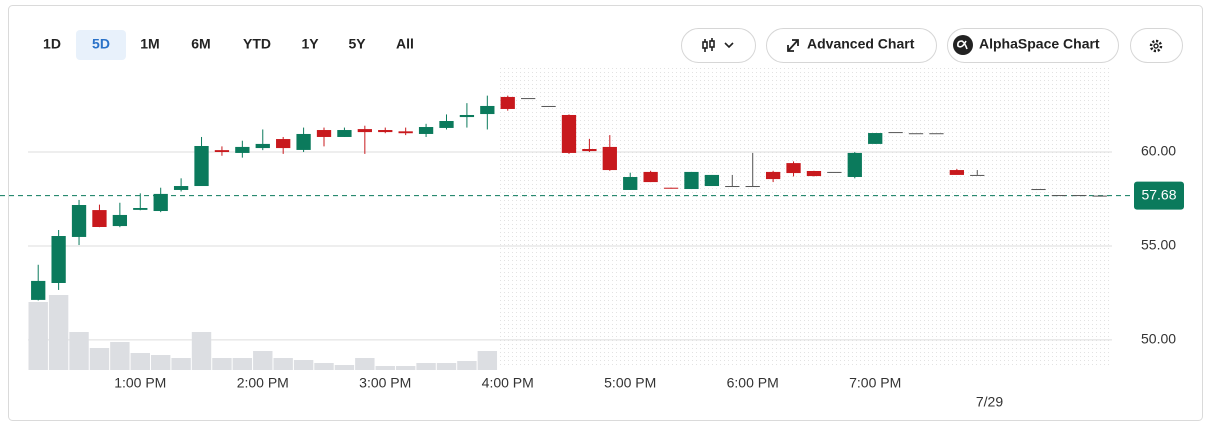 The height and width of the screenshot is (432, 1215). Describe the element at coordinates (140, 383) in the screenshot. I see `x-tick-label: 1:00 PM` at that location.